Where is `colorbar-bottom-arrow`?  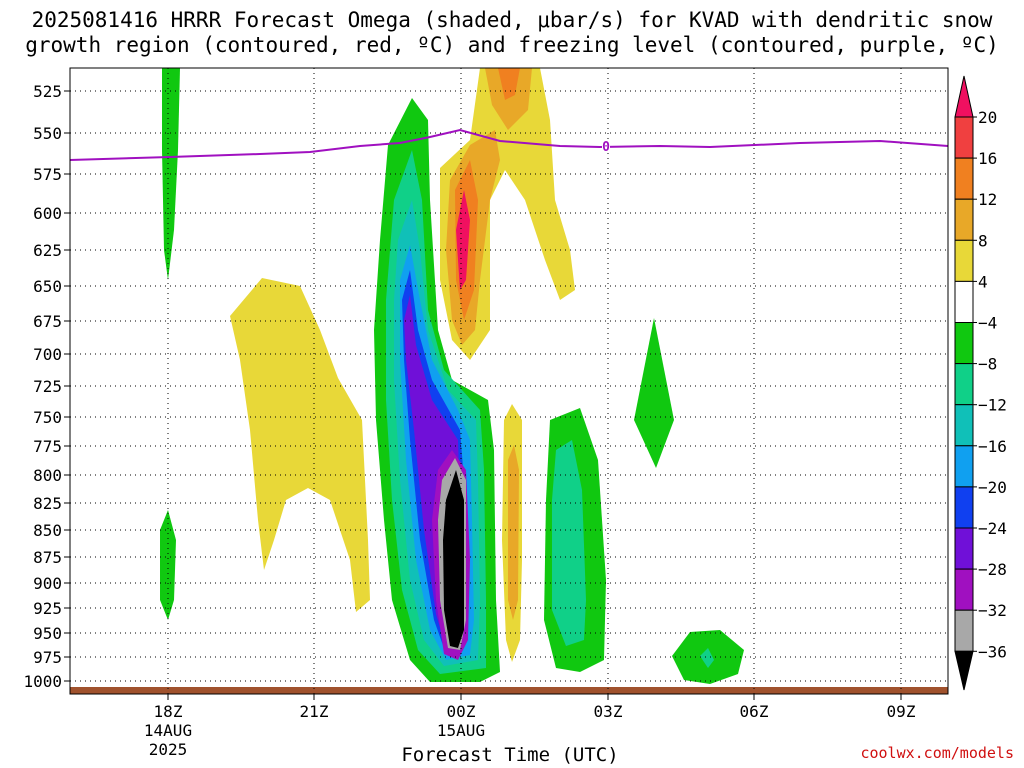 colorbar-bottom-arrow is located at coordinates (964, 670).